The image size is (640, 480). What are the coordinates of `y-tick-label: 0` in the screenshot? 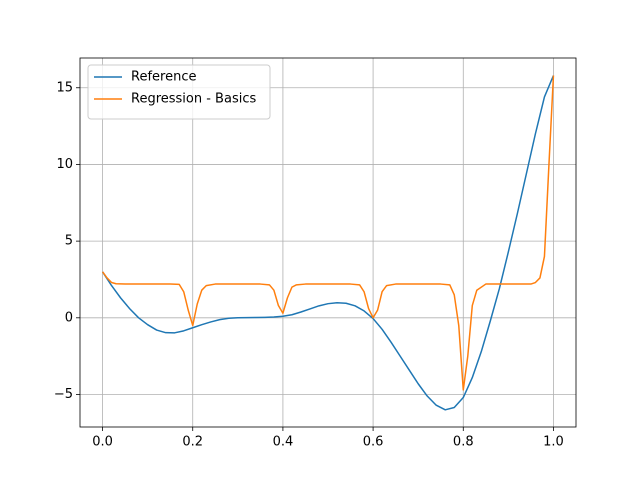 It's located at (69, 317).